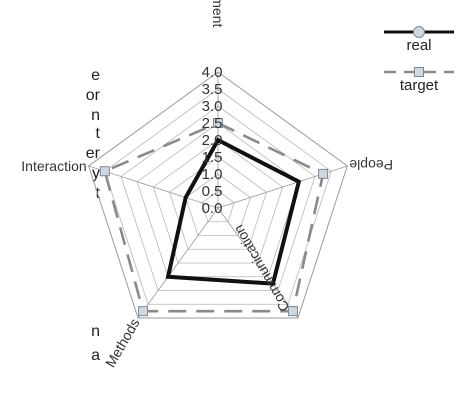  What do you see at coordinates (212, 72) in the screenshot?
I see `tick-label: 4.0` at bounding box center [212, 72].